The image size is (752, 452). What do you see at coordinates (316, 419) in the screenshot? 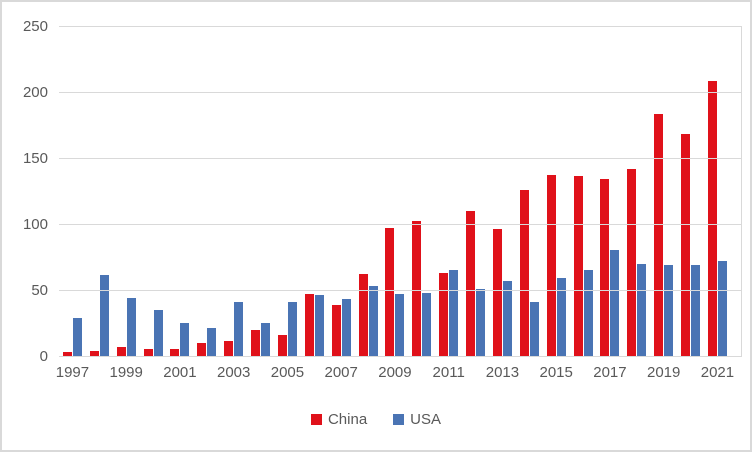
I see `china-legend-swatch` at bounding box center [316, 419].